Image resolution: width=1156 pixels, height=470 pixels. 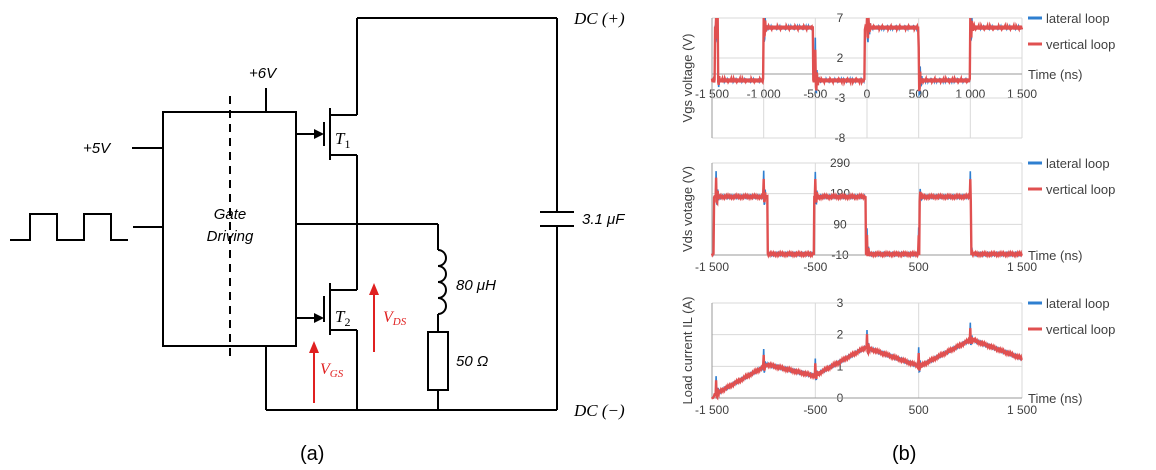 What do you see at coordinates (472, 361) in the screenshot?
I see `resistor-label: 50 Ω` at bounding box center [472, 361].